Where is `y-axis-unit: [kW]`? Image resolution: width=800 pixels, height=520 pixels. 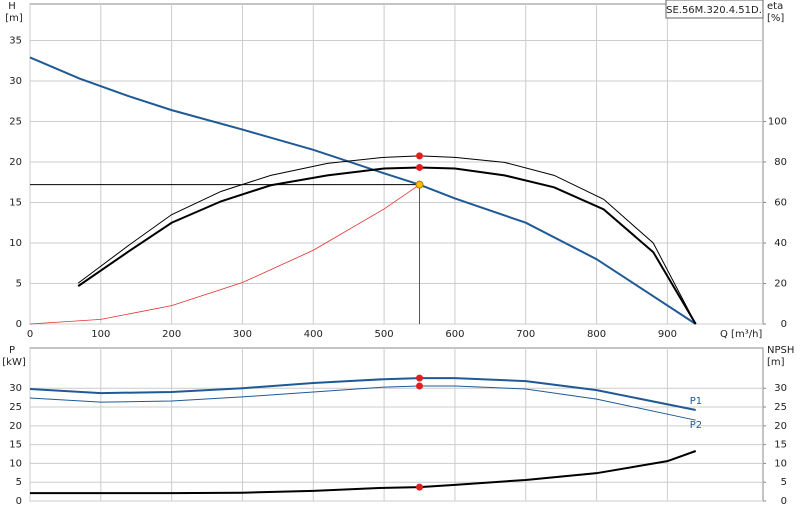 y-axis-unit: [kW] is located at coordinates (14, 362).